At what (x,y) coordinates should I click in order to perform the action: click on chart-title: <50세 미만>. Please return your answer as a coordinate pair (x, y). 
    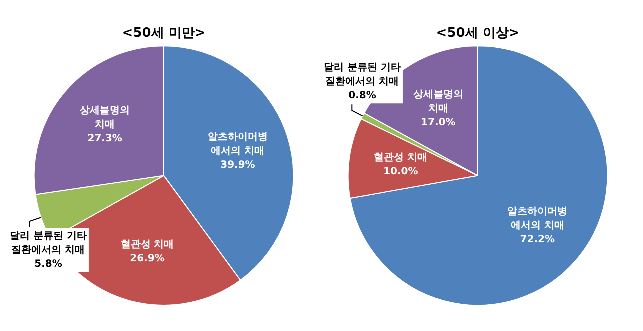
    Looking at the image, I should click on (164, 34).